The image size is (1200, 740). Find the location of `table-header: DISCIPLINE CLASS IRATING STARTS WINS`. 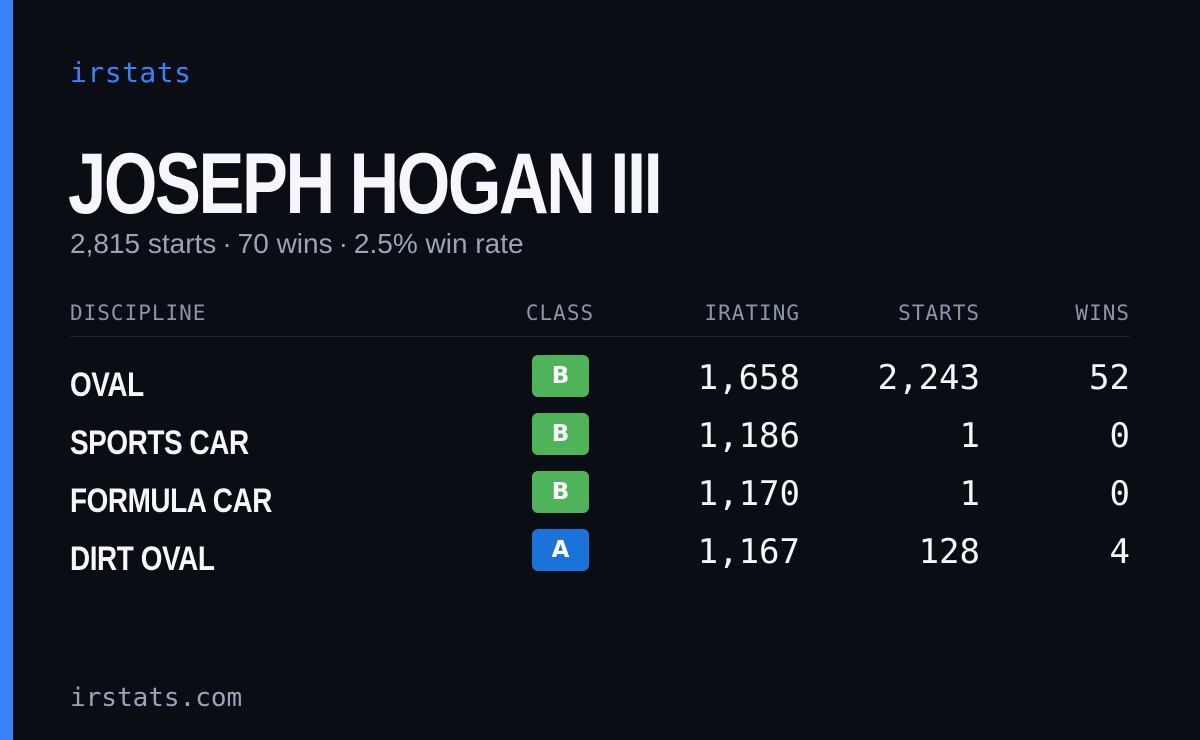

table-header: DISCIPLINE CLASS IRATING STARTS WINS is located at coordinates (600, 316).